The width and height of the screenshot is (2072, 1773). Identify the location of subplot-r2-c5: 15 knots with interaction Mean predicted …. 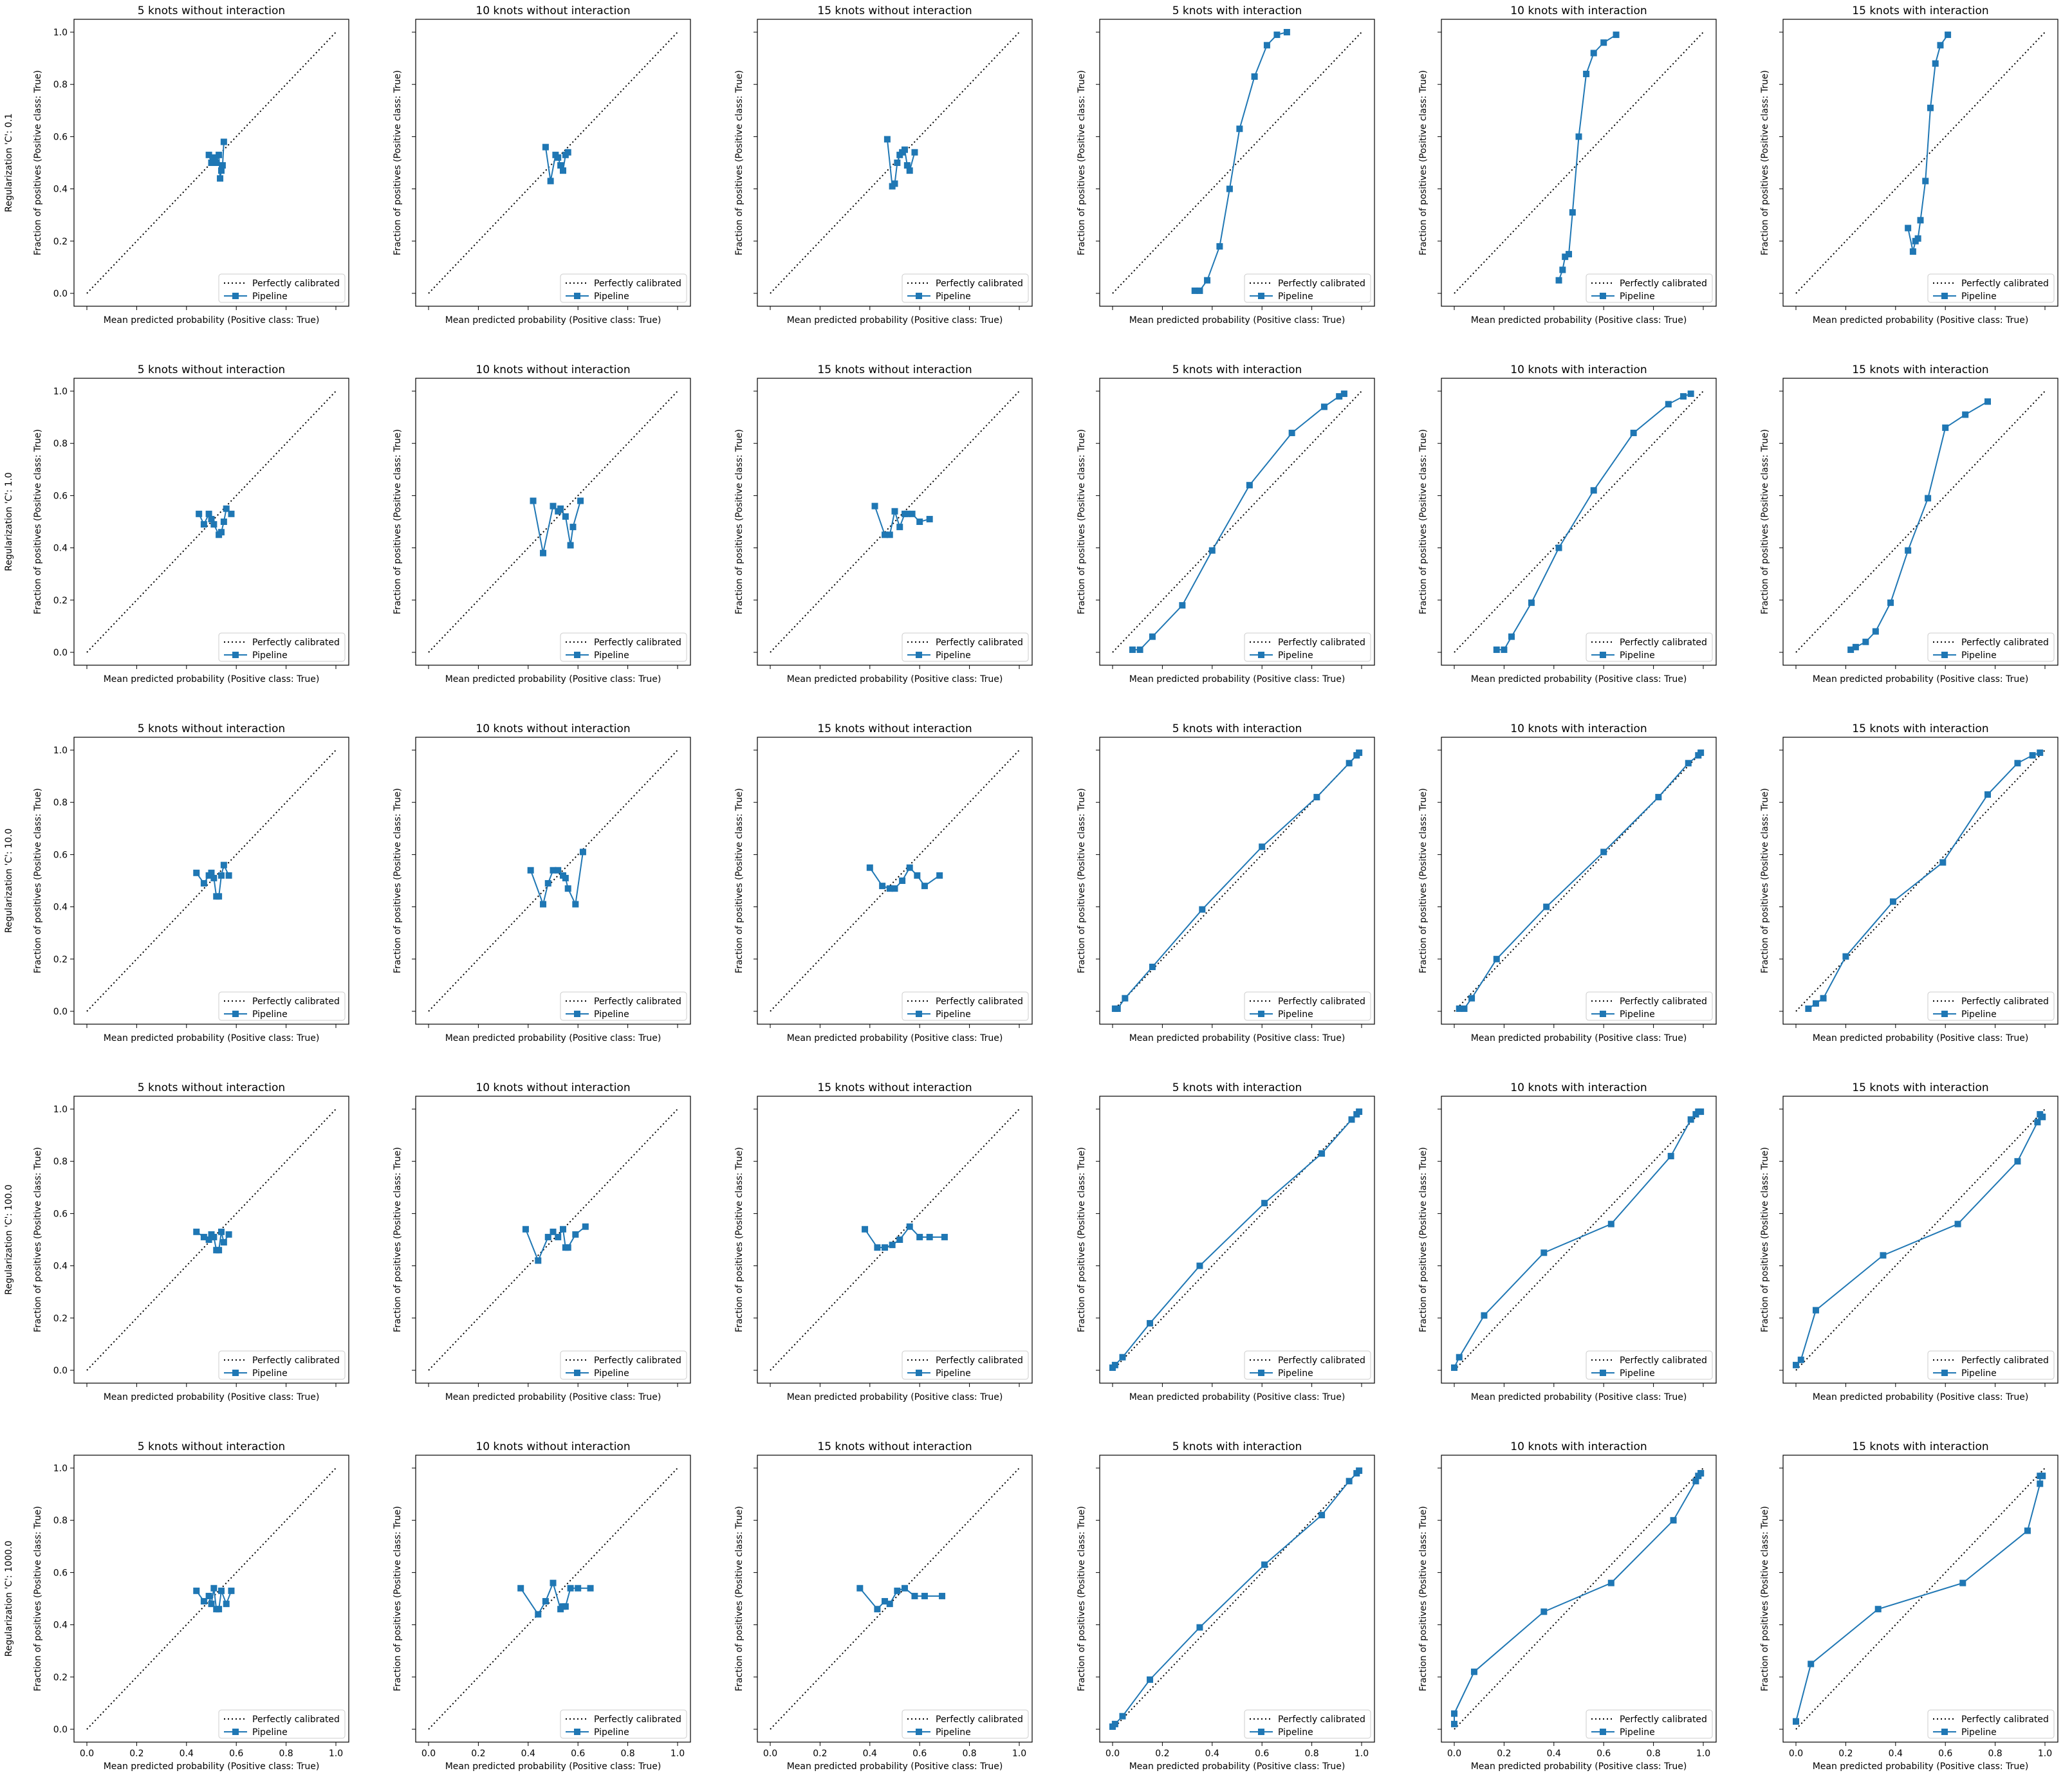
(1909, 882).